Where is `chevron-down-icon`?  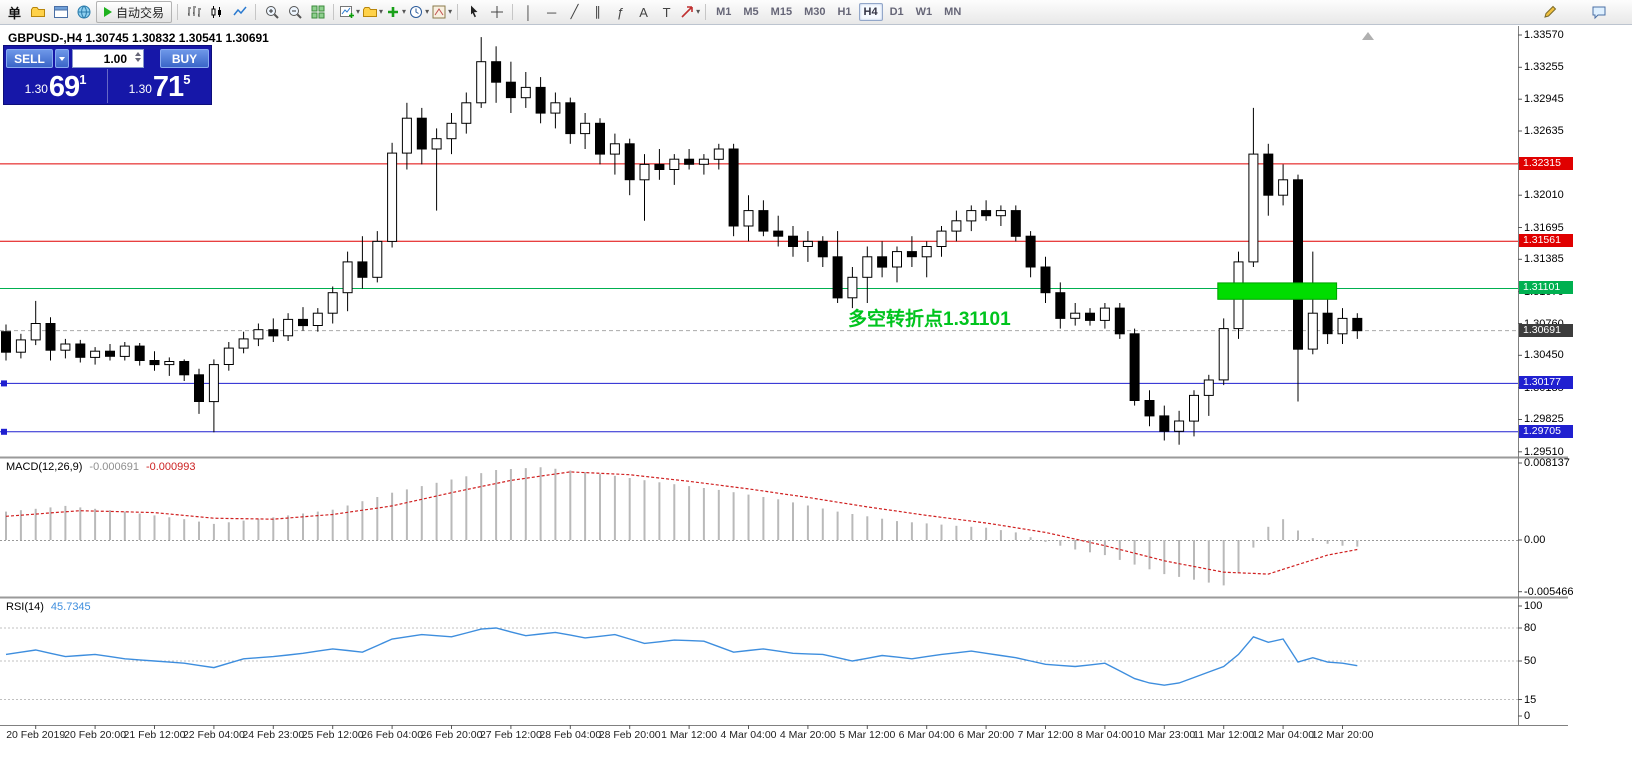 chevron-down-icon is located at coordinates (62, 58).